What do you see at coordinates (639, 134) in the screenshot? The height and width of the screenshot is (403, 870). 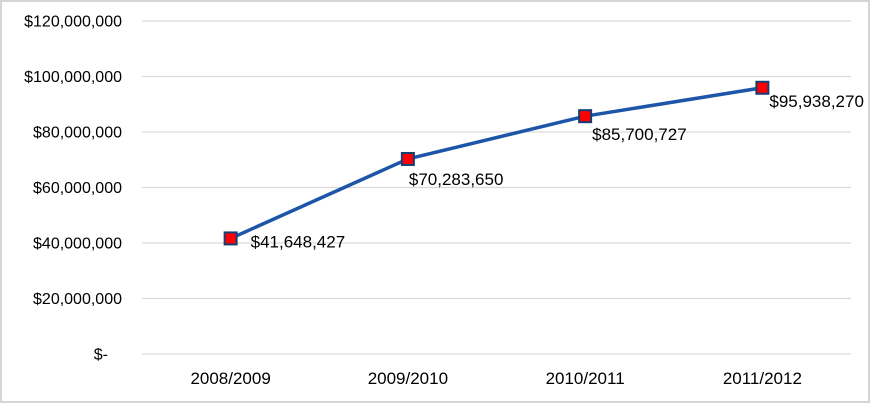 I see `data-point-label: $85,700,727` at bounding box center [639, 134].